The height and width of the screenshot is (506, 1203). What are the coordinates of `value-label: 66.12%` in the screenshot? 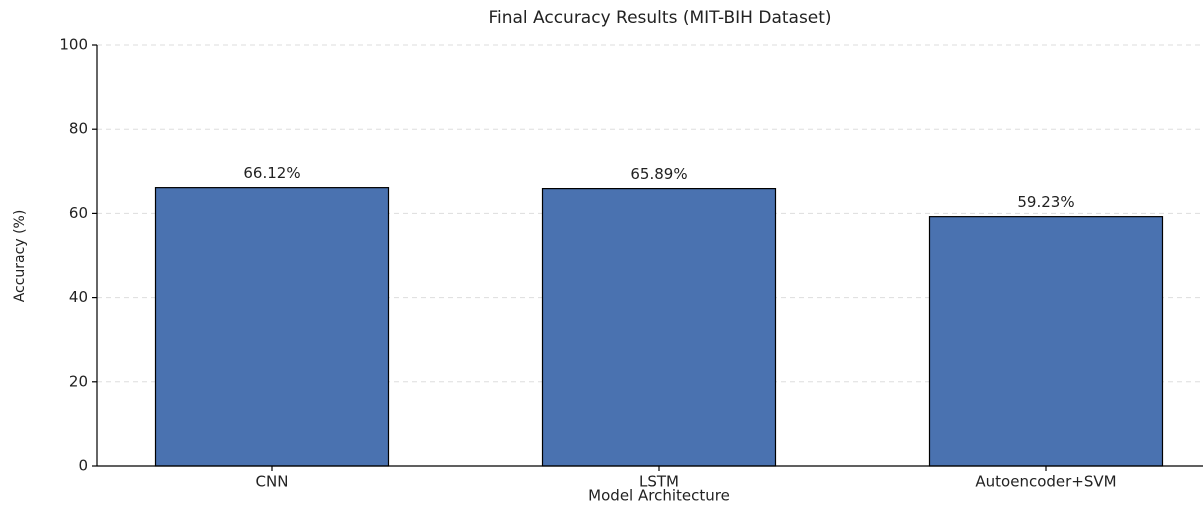 It's located at (271, 173).